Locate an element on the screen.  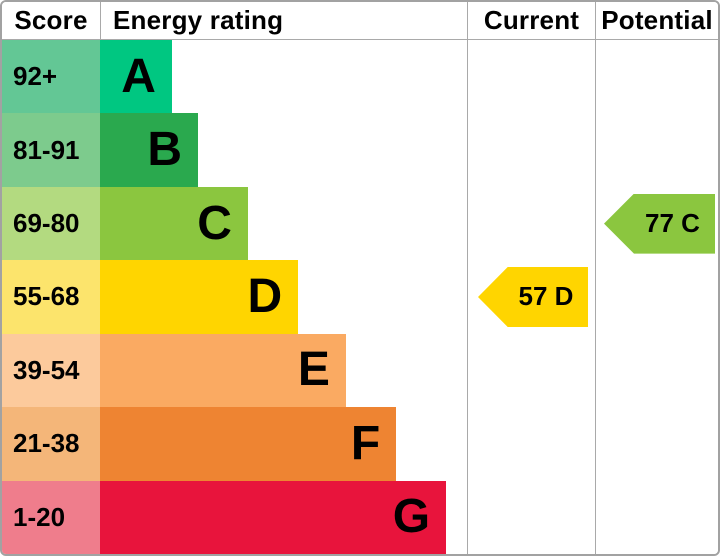
rating-band-b: B is located at coordinates (149, 150).